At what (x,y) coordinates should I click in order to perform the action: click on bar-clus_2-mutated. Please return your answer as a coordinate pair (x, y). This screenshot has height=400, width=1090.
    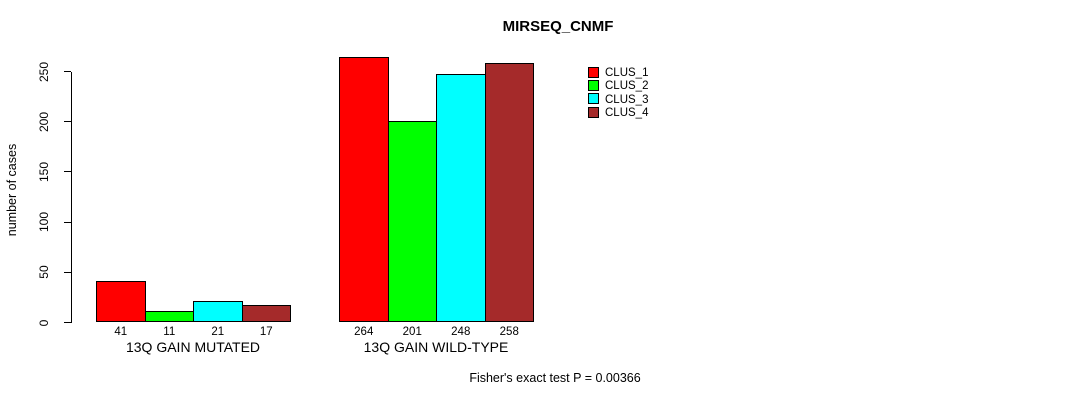
    Looking at the image, I should click on (169, 317).